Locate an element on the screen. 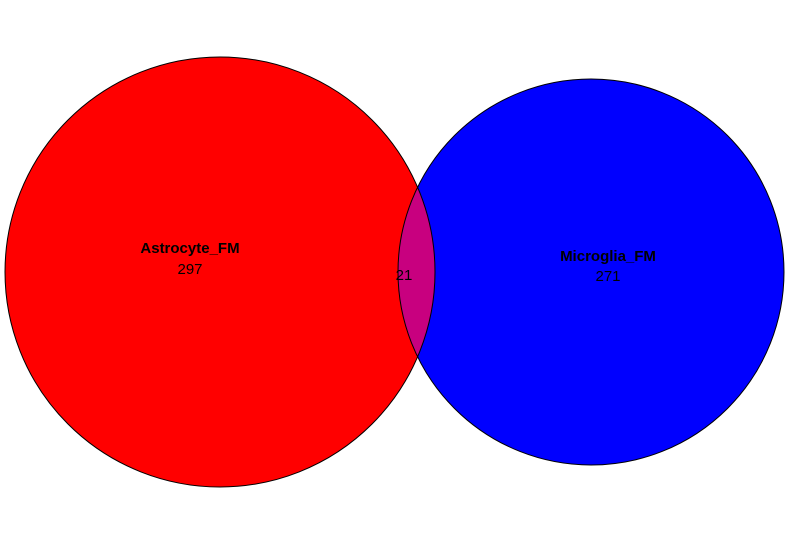 The width and height of the screenshot is (792, 546). set-a-count: 297 is located at coordinates (189, 269).